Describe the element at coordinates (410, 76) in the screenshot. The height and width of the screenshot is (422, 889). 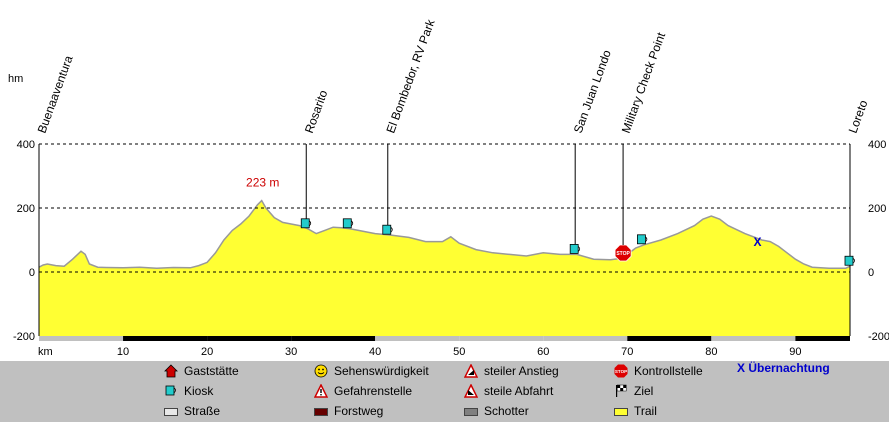
I see `place-label: El Bombedor, RV Park` at that location.